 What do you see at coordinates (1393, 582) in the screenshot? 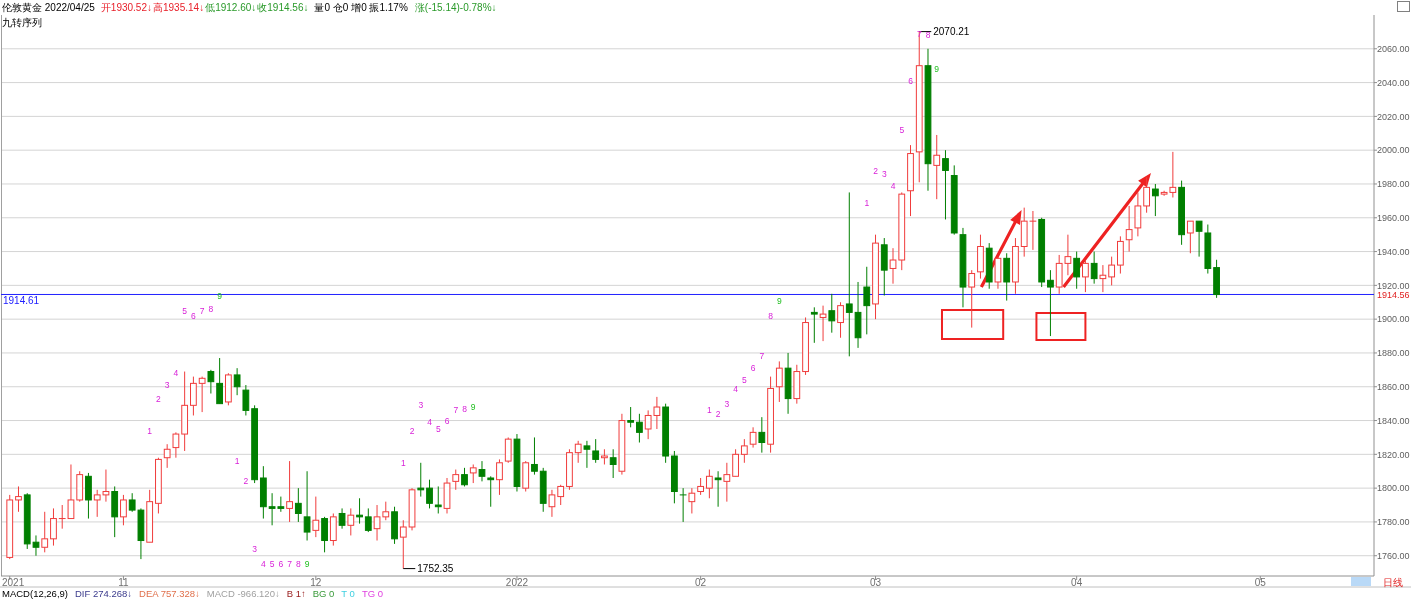
I see `text: 日线` at bounding box center [1393, 582].